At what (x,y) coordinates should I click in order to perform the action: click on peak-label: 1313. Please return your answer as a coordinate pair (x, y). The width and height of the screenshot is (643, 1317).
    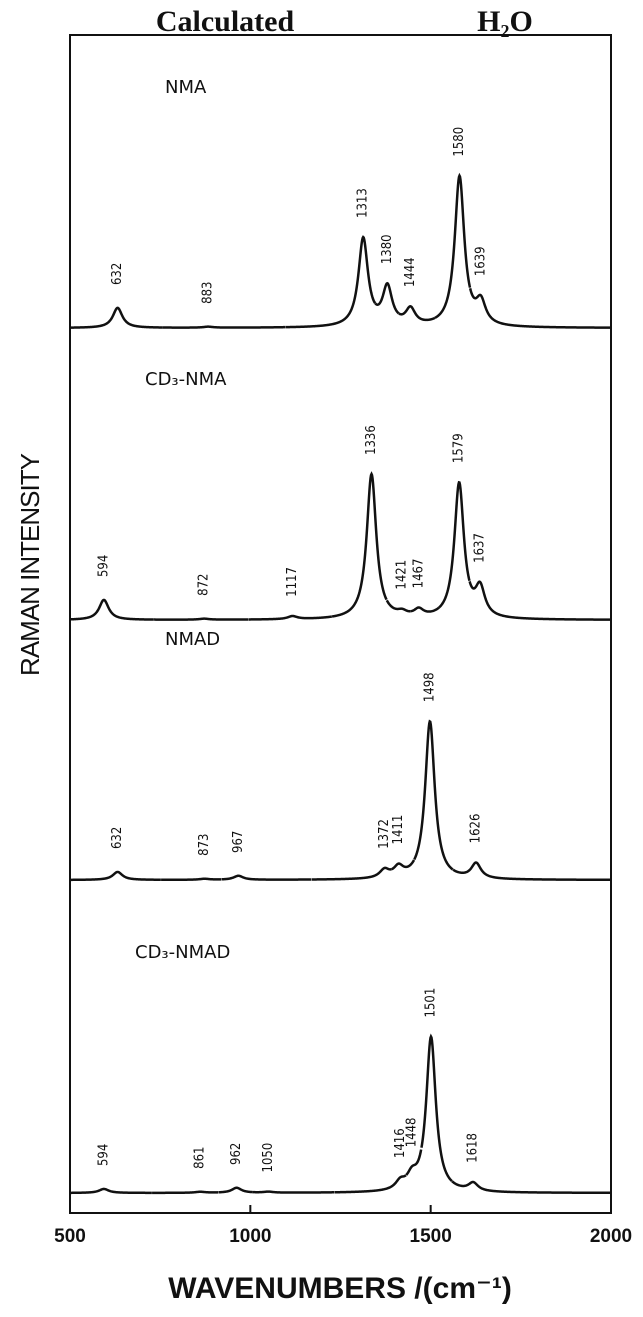
    Looking at the image, I should click on (363, 203).